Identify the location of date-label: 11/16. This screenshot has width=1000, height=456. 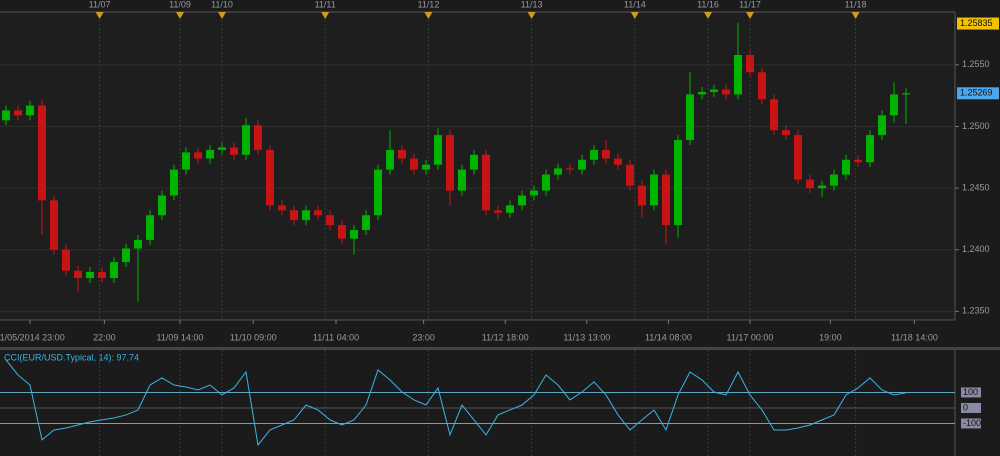
(708, 4).